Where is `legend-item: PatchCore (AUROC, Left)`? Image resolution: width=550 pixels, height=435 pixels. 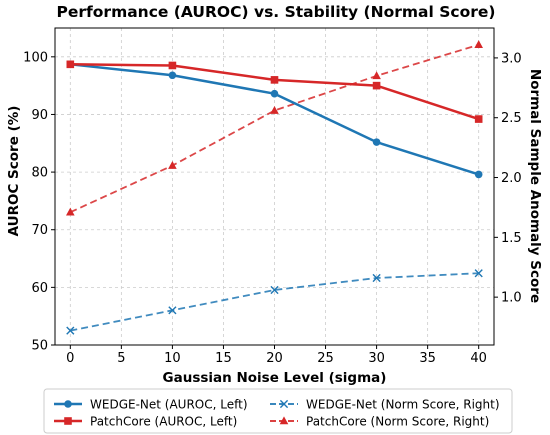
legend-item: PatchCore (AUROC, Left) is located at coordinates (145, 422).